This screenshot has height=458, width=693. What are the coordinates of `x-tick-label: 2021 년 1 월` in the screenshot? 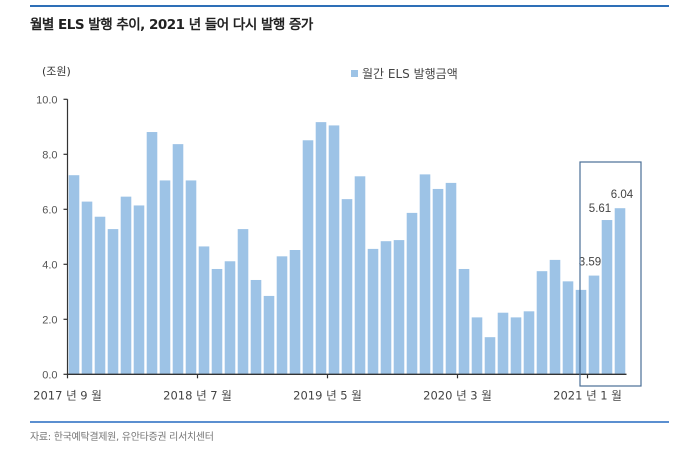 It's located at (587, 395).